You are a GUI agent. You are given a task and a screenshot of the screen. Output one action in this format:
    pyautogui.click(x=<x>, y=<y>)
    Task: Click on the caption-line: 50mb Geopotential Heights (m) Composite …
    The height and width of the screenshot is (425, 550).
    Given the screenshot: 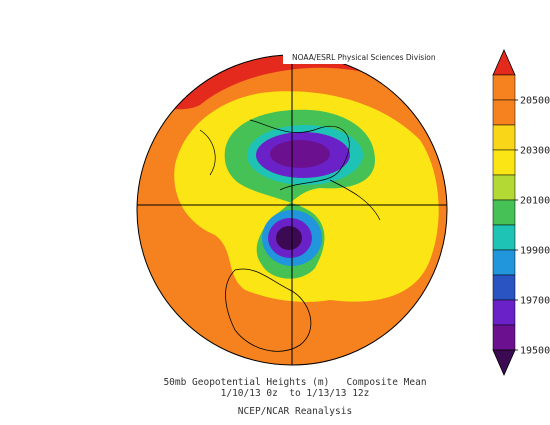 What is the action you would take?
    pyautogui.click(x=294, y=382)
    